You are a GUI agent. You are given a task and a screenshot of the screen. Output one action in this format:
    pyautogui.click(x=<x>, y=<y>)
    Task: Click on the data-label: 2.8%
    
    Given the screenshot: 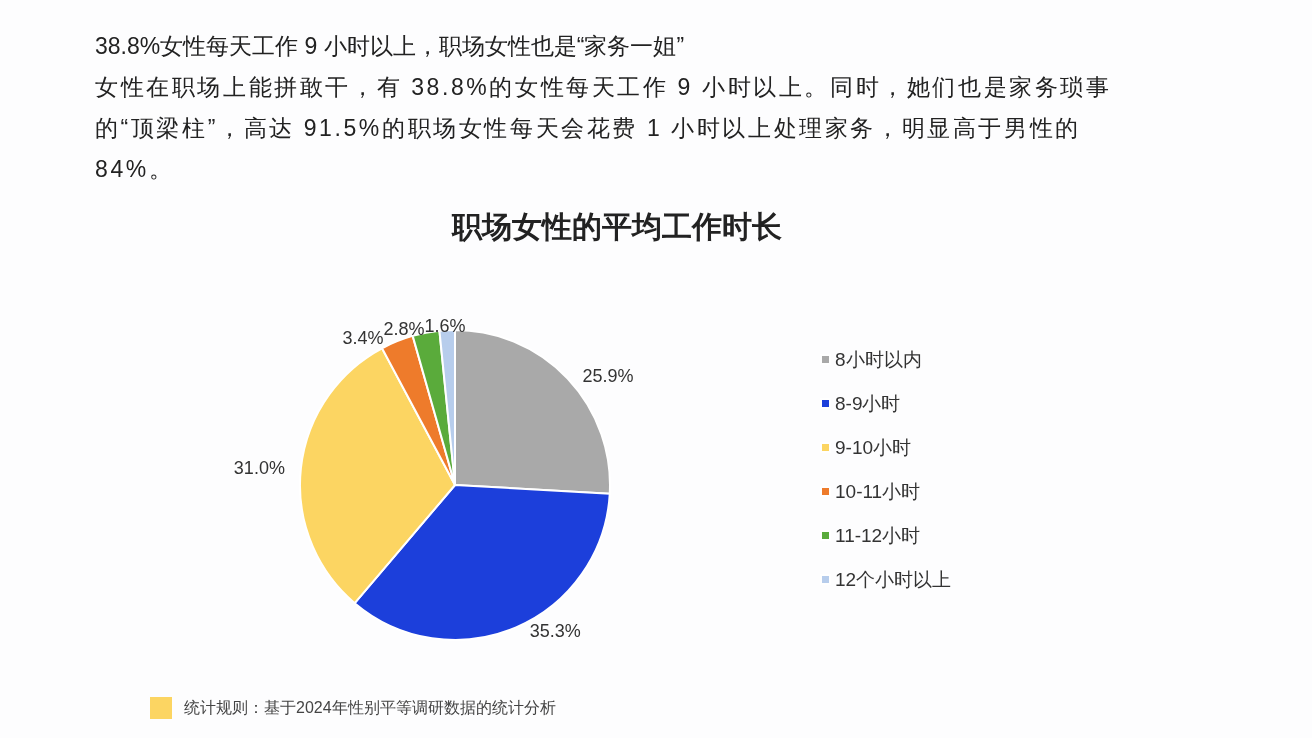 What is the action you would take?
    pyautogui.click(x=404, y=328)
    